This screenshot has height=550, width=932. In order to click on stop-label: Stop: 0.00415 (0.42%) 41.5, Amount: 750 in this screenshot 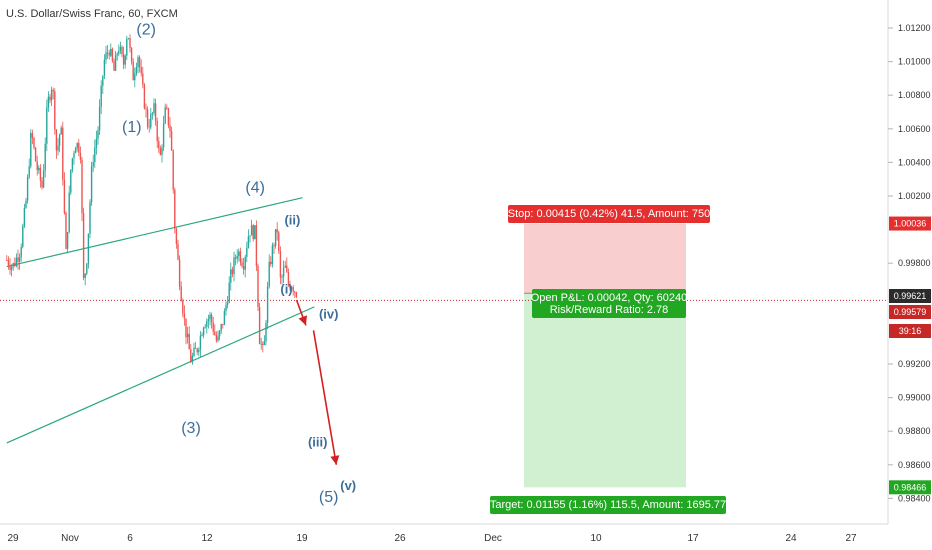, I will do `click(609, 214)`.